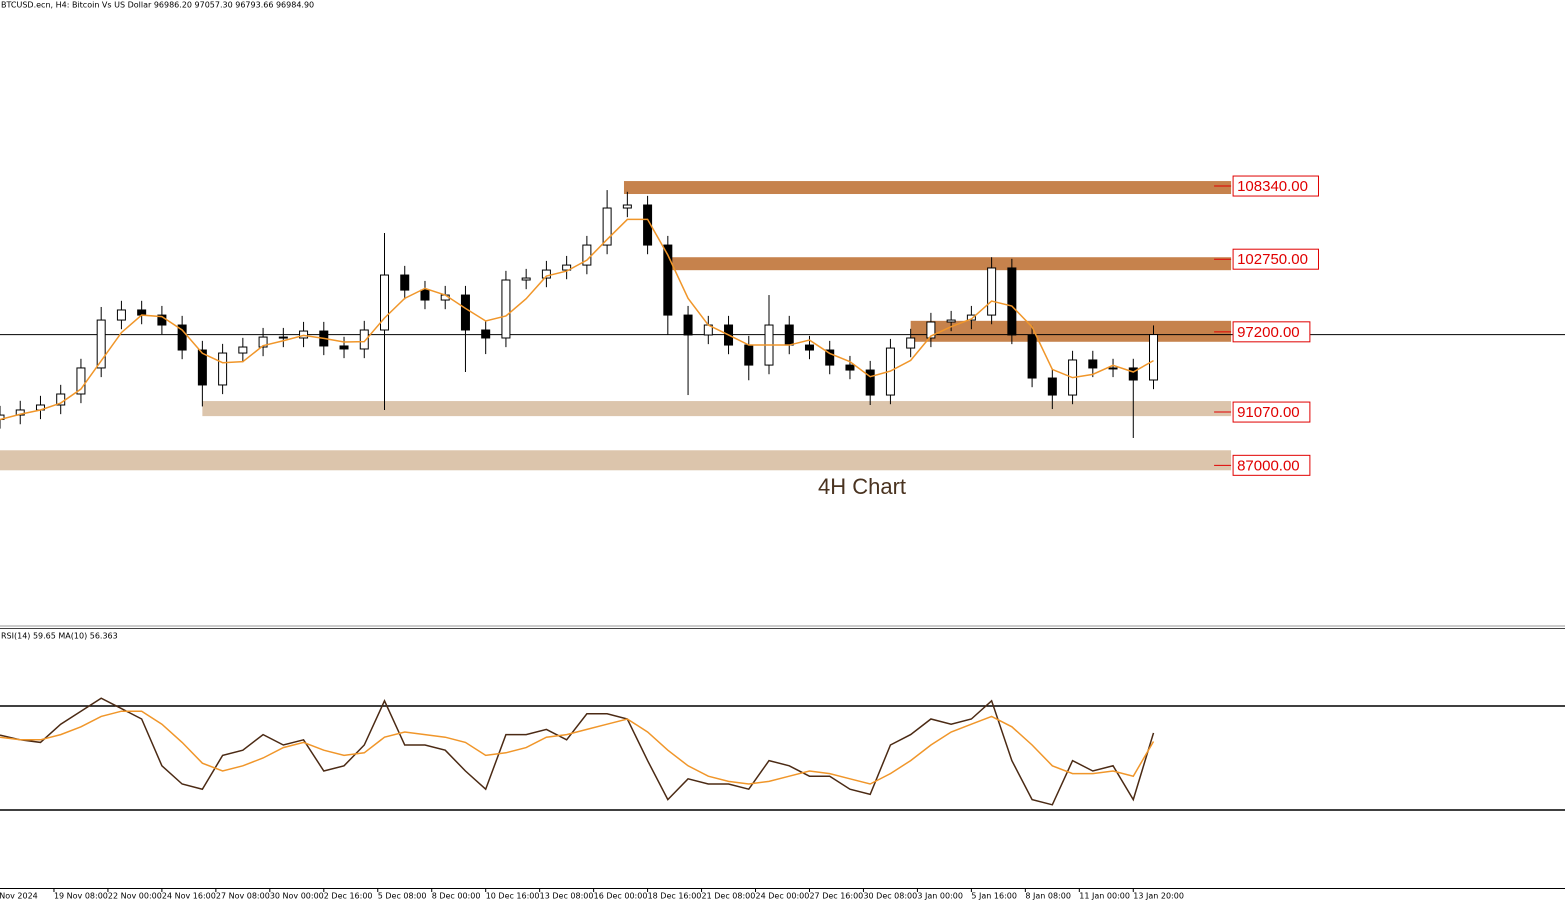  Describe the element at coordinates (1272, 186) in the screenshot. I see `level-label: 108340.00` at that location.